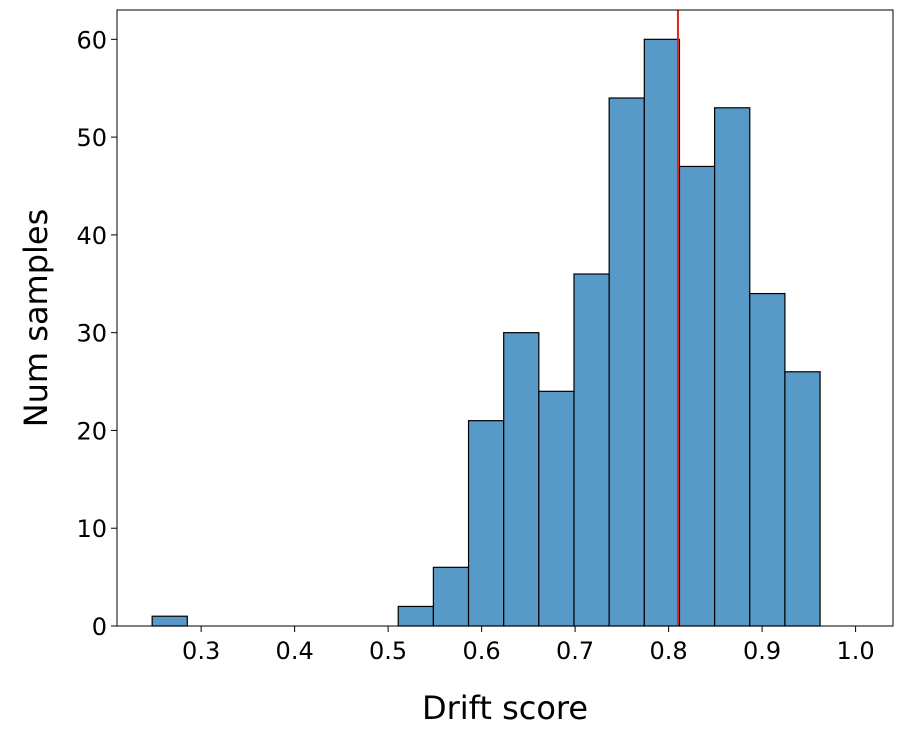 The width and height of the screenshot is (902, 735). I want to click on x-tick-label: 0.4, so click(295, 651).